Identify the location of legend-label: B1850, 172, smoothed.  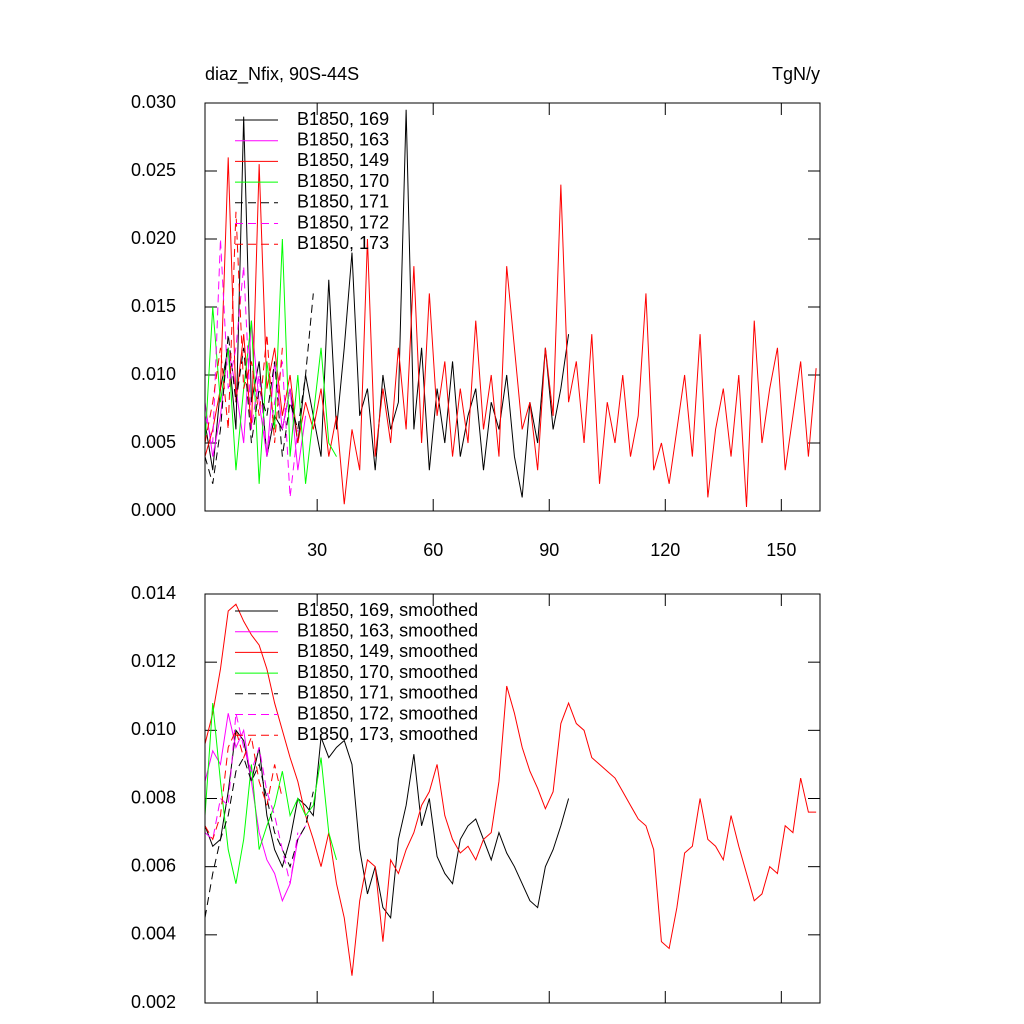
(387, 713).